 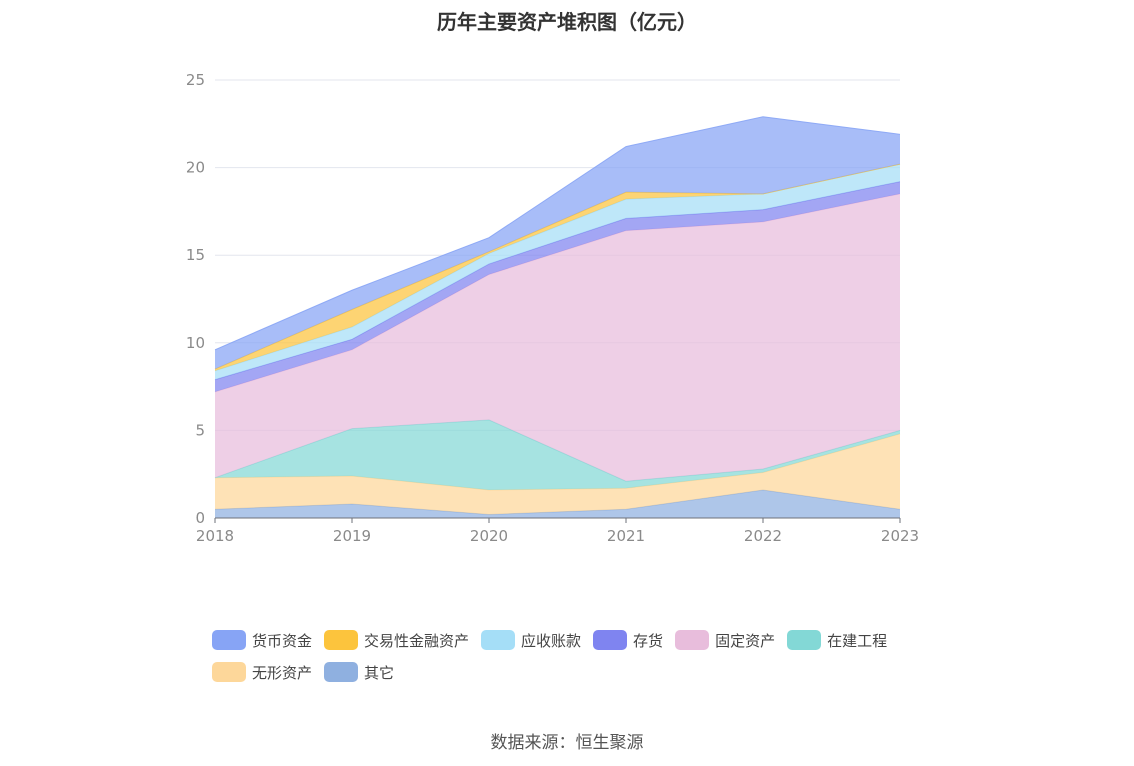 I want to click on x-tick-label: 2021, so click(x=626, y=536).